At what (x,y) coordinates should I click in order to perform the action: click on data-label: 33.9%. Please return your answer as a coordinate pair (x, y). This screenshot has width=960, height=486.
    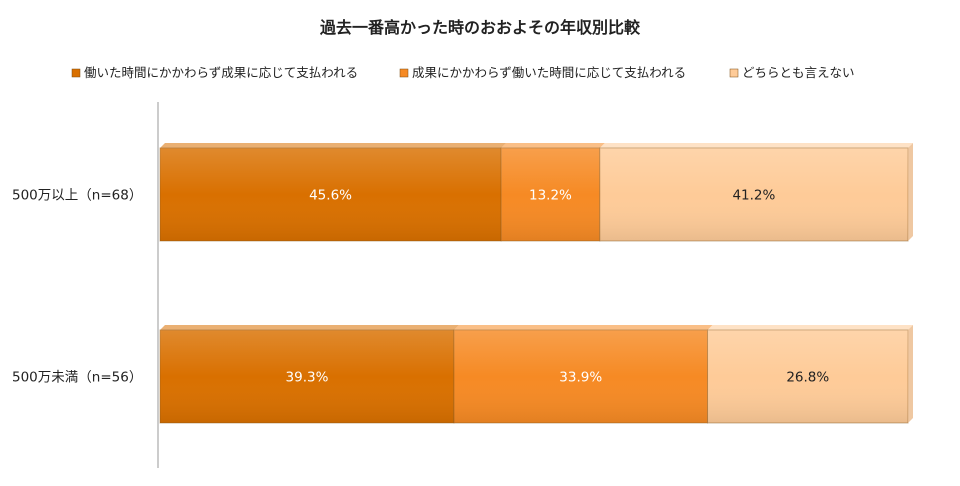
    Looking at the image, I should click on (580, 378).